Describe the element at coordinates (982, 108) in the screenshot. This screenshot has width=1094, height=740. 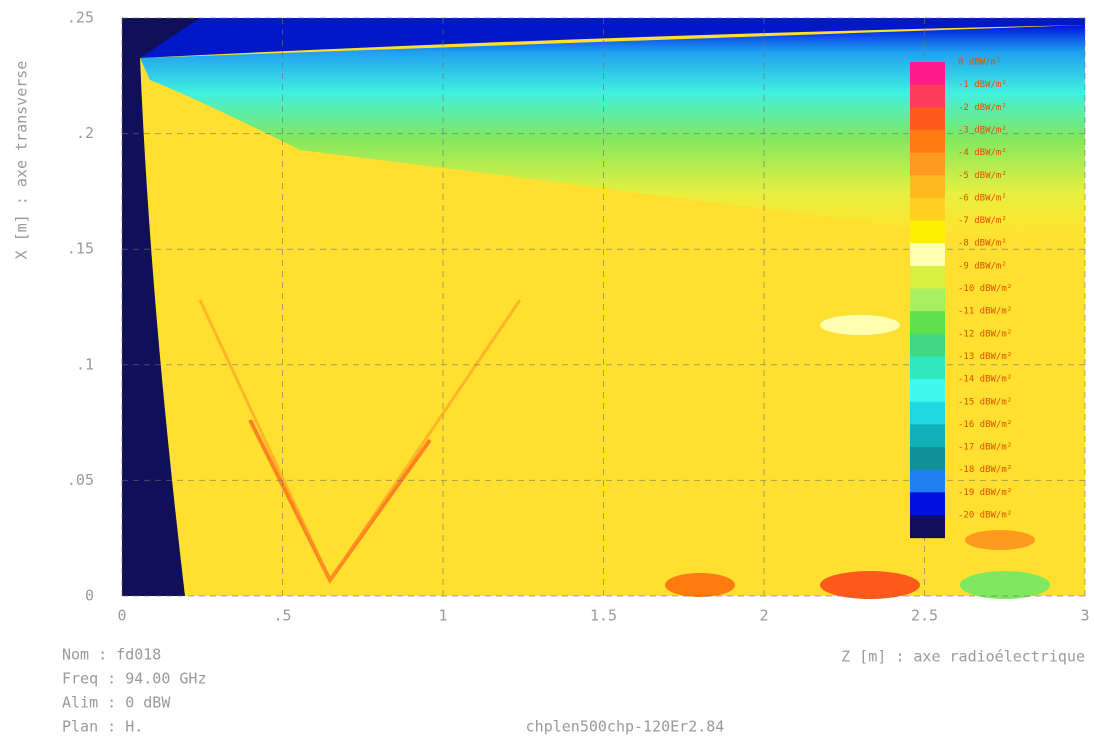
I see `colorbar-label: -2 dBW/m²` at that location.